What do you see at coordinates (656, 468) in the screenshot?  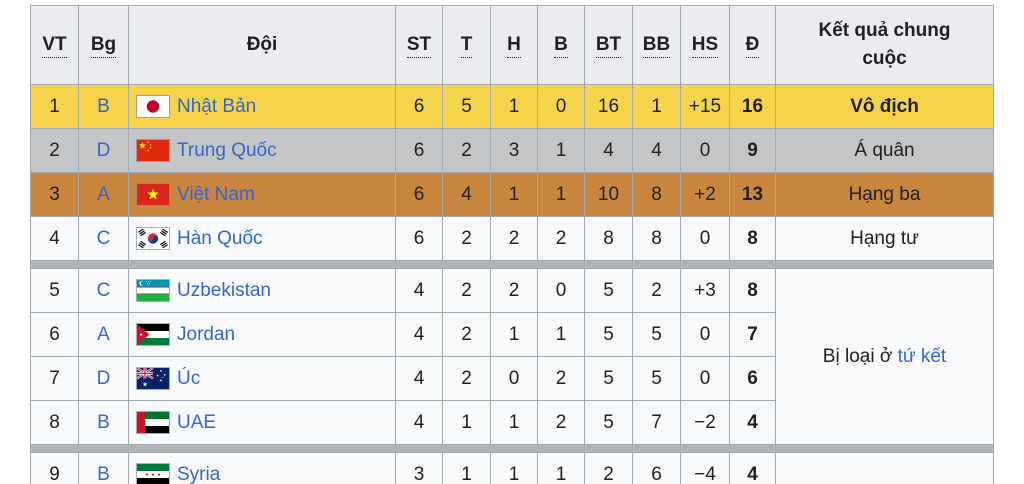 I see `goals-against-cell: 6` at bounding box center [656, 468].